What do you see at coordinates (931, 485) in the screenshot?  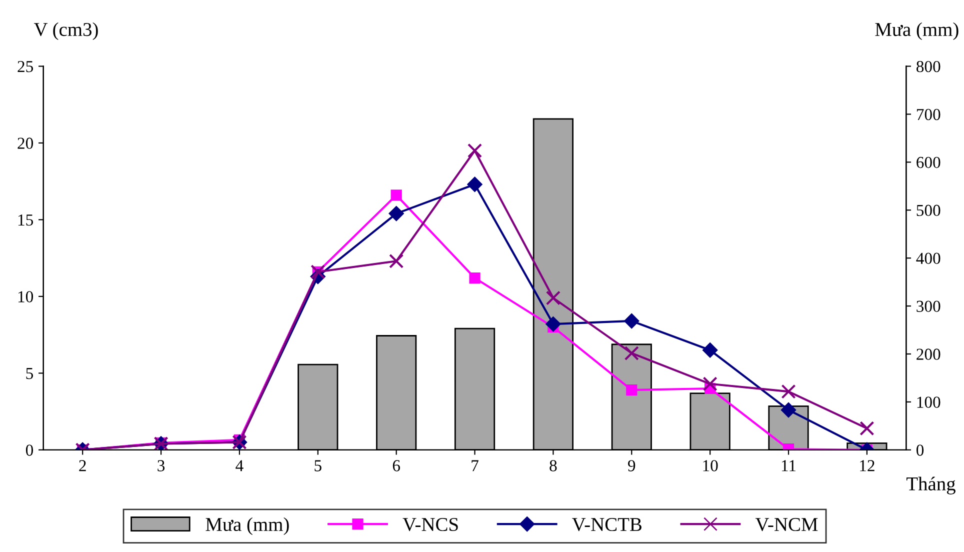 I see `x-axis-title: Tháng` at bounding box center [931, 485].